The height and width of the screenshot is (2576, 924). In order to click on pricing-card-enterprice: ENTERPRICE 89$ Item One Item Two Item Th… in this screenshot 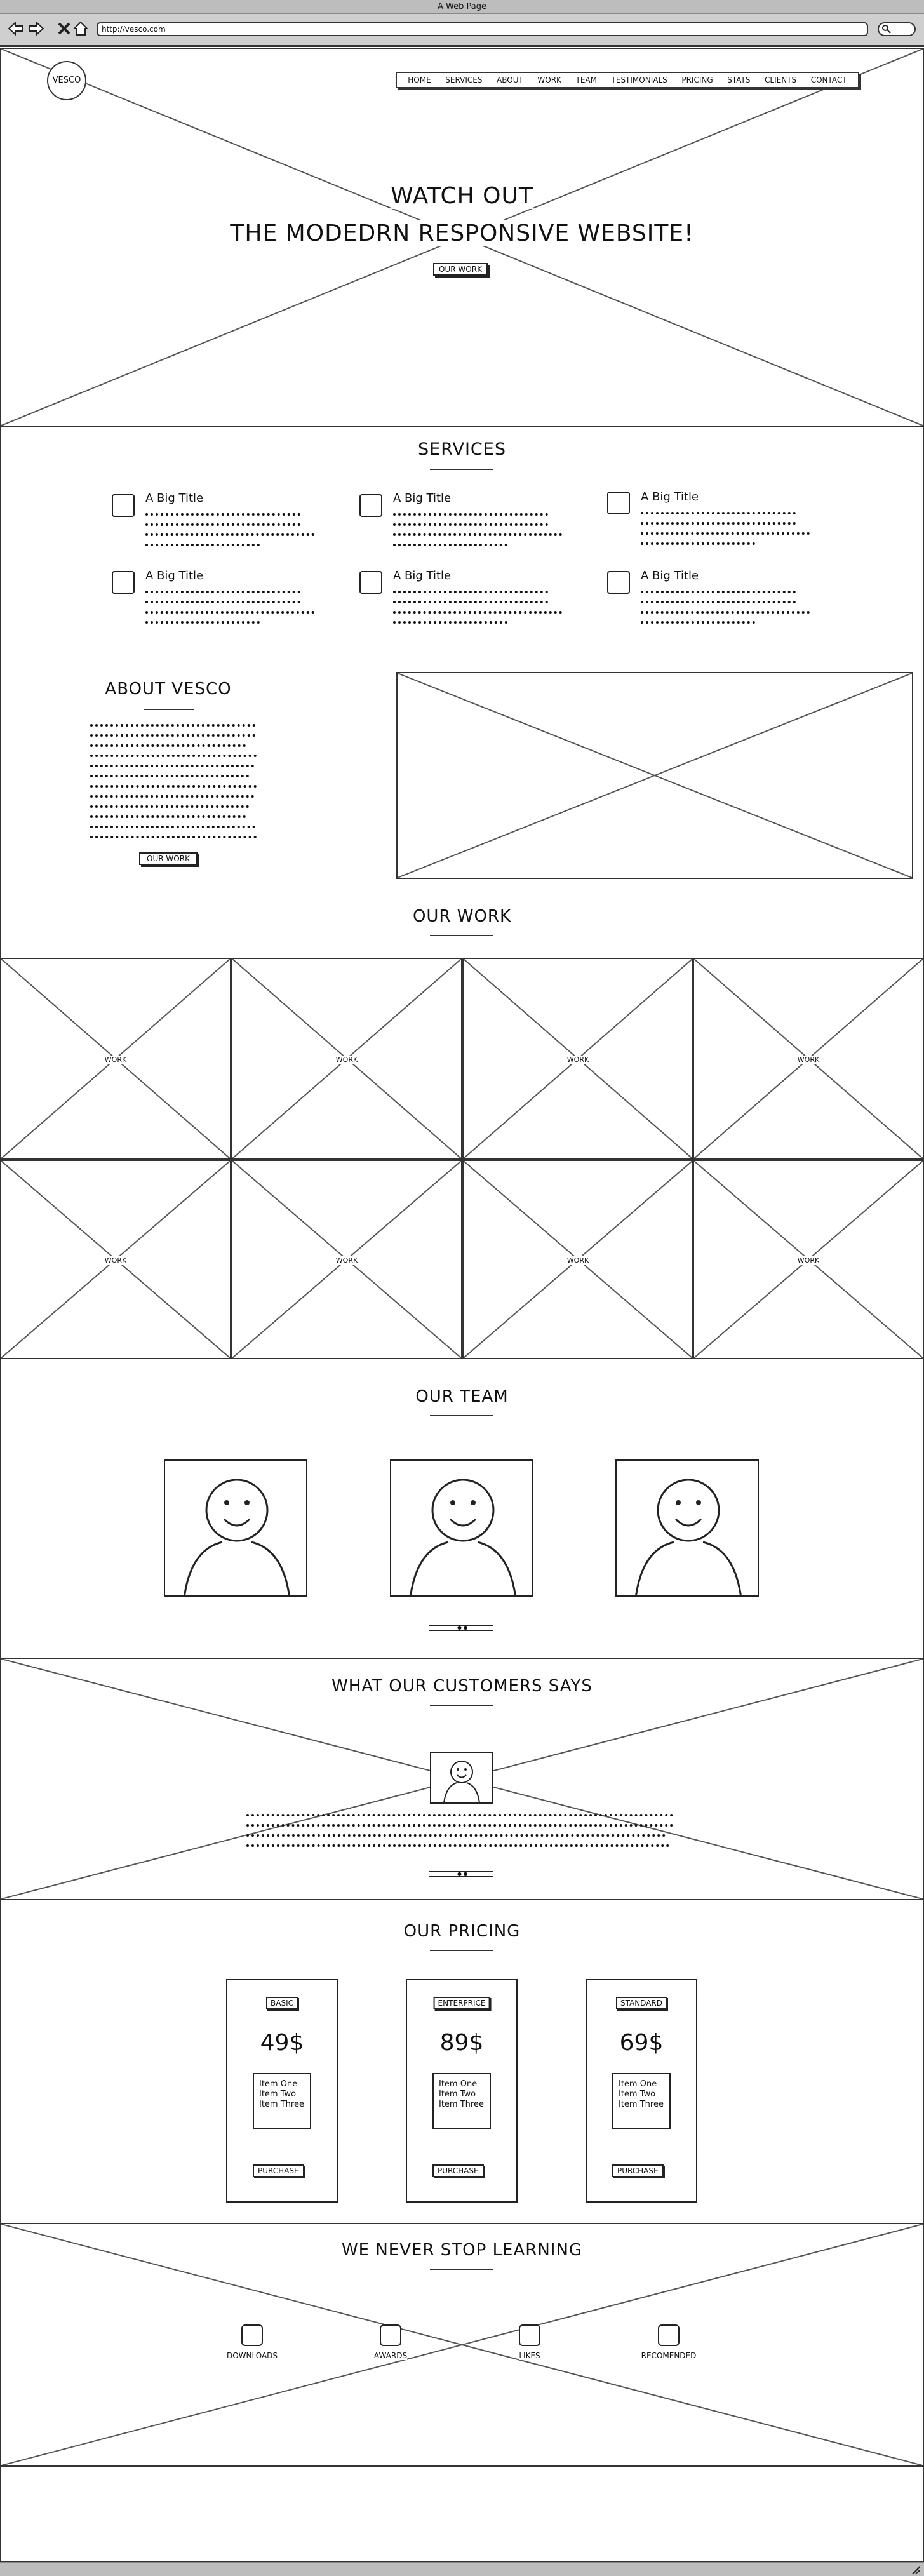, I will do `click(462, 2091)`.